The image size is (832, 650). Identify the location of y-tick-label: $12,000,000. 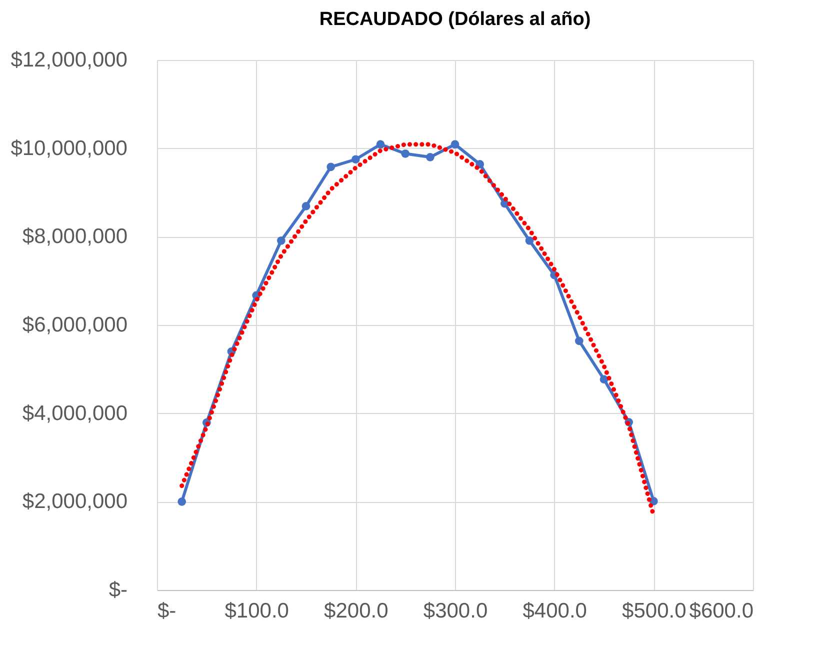
(69, 60).